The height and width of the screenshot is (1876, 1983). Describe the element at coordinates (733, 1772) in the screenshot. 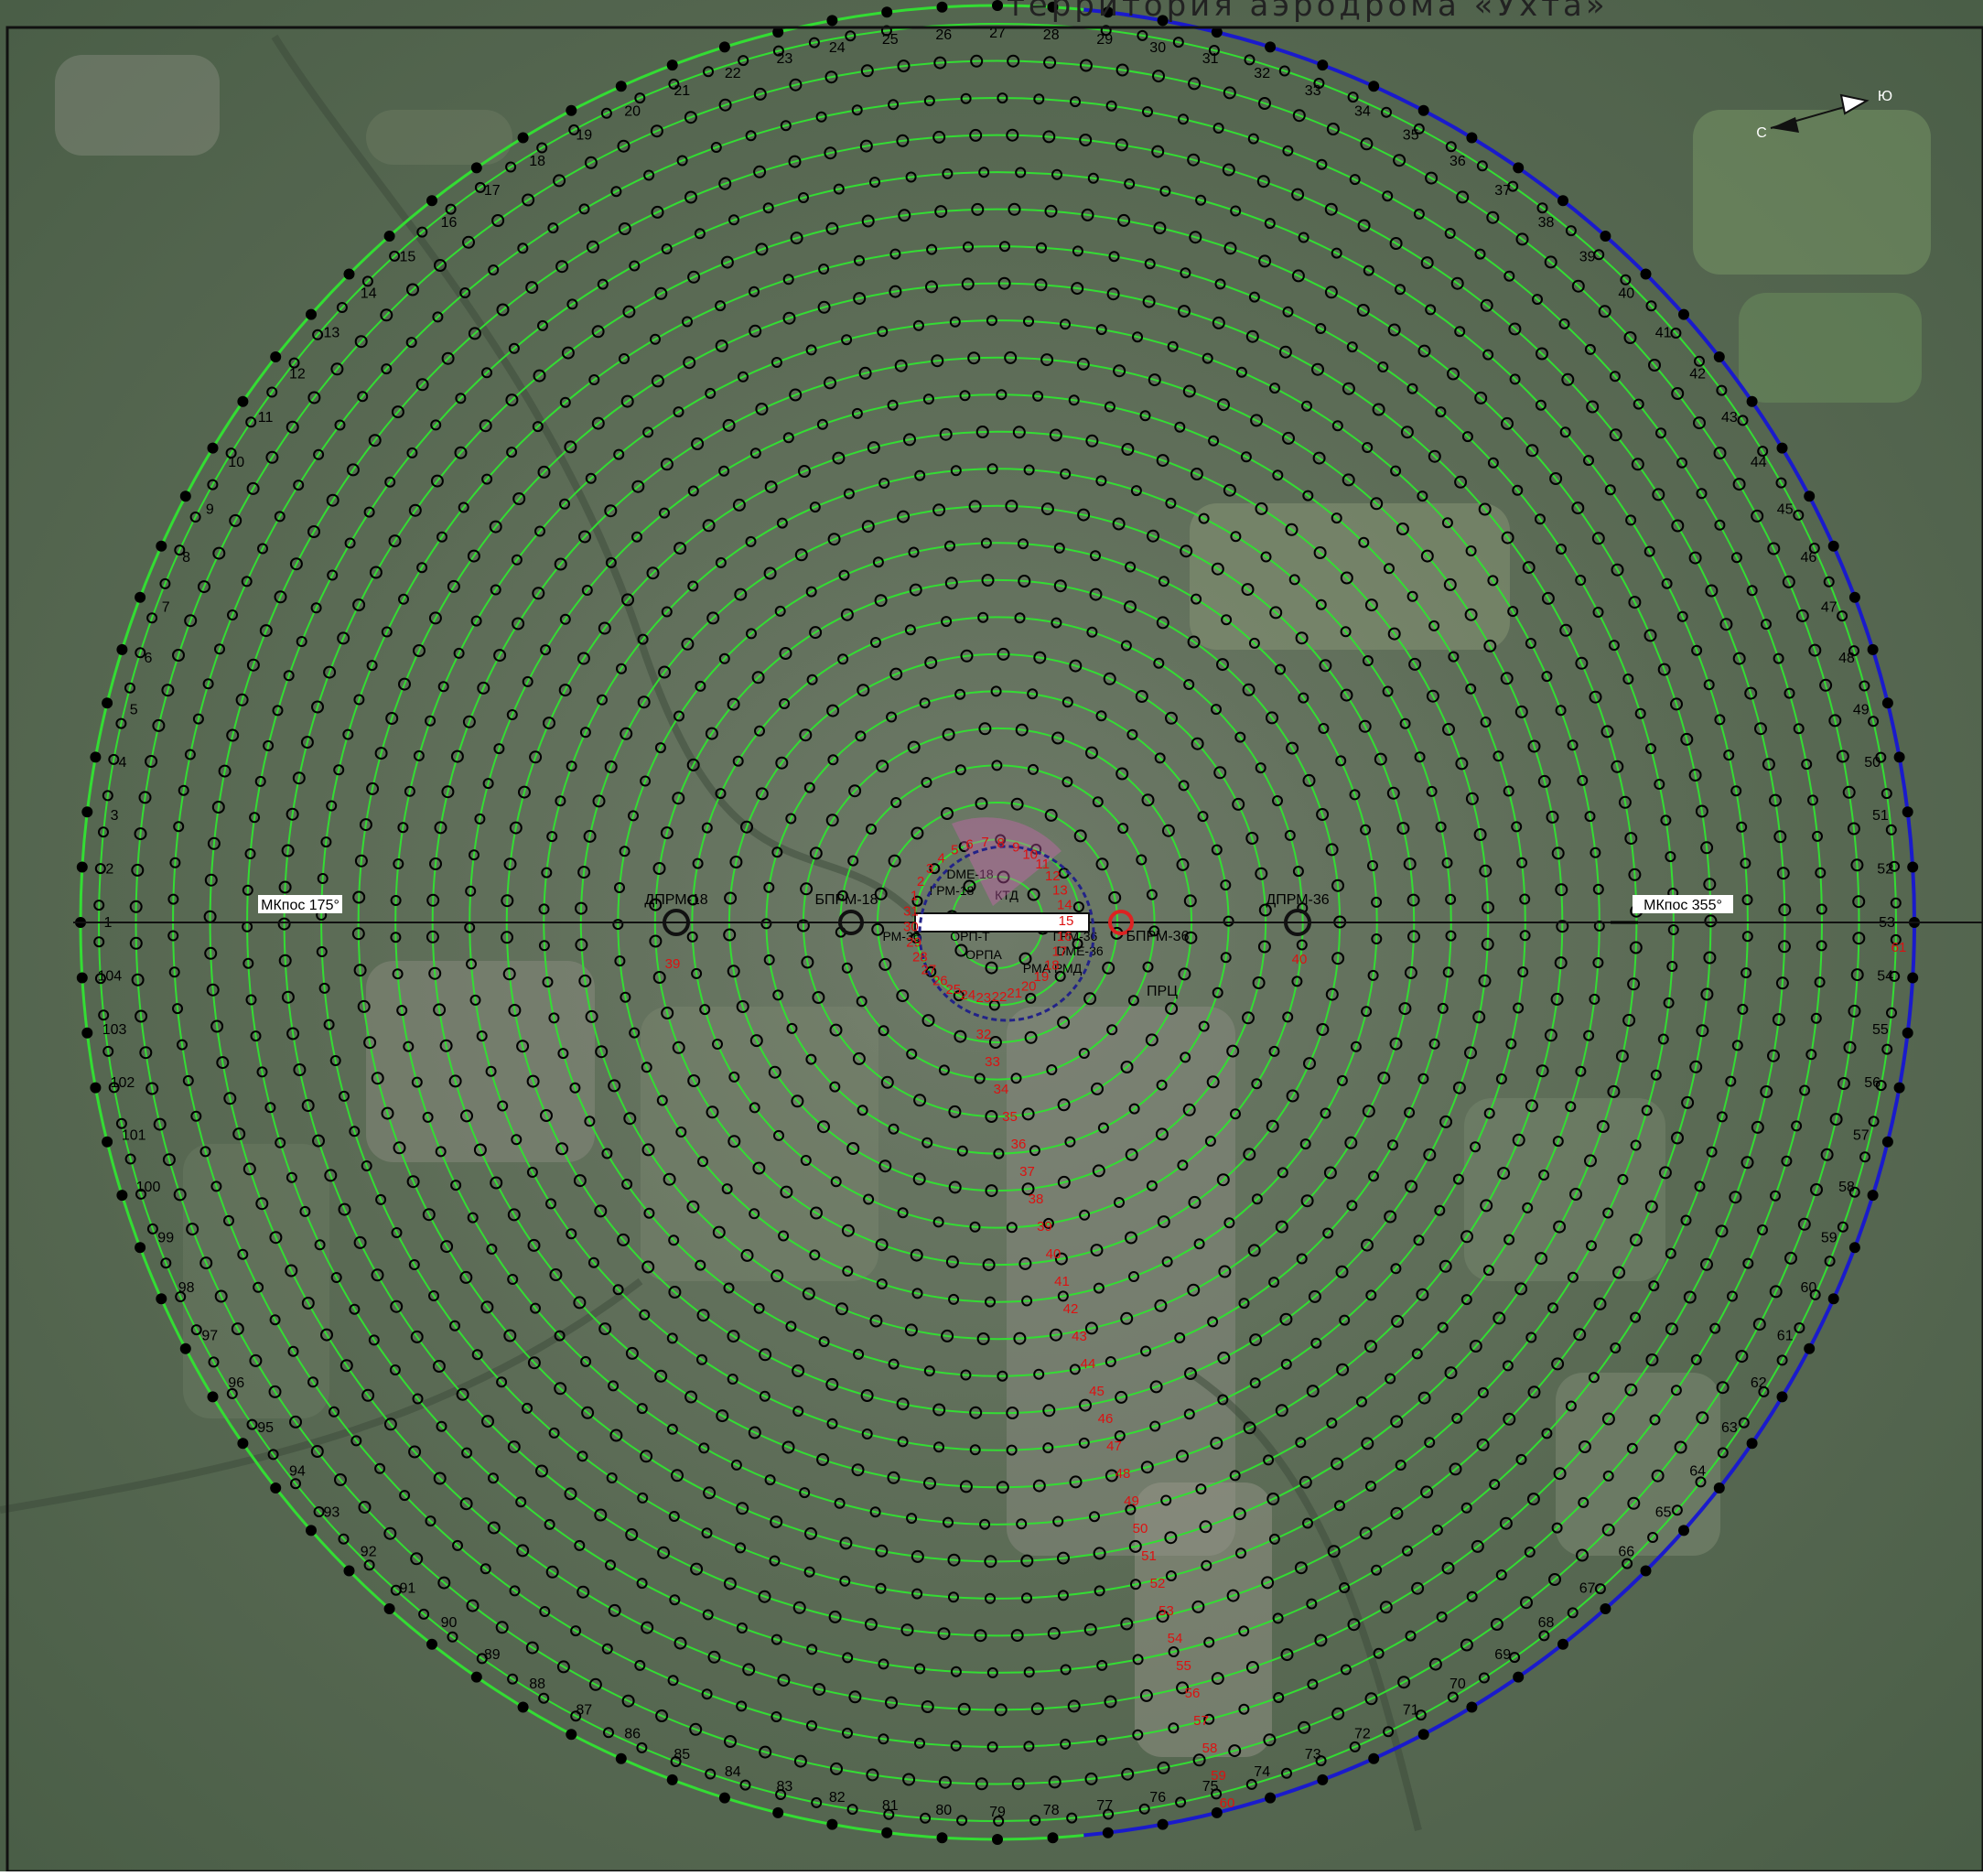

I see `outer-point-label: 84` at that location.